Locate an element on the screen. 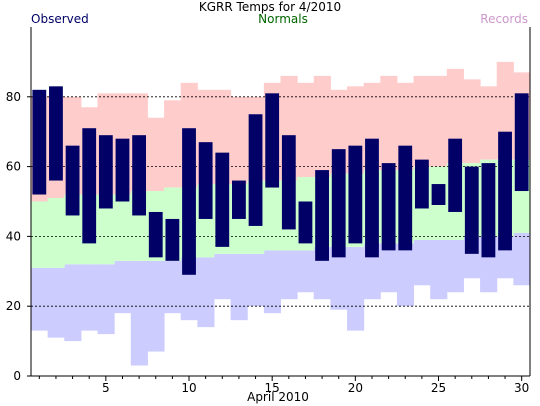 The width and height of the screenshot is (540, 406). legend-observed: Observed is located at coordinates (60, 19).